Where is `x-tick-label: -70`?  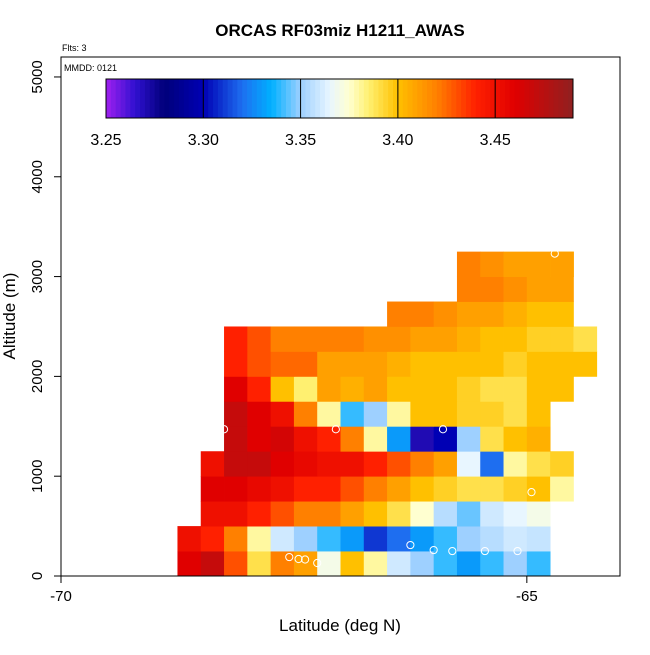
x-tick-label: -70 is located at coordinates (61, 596).